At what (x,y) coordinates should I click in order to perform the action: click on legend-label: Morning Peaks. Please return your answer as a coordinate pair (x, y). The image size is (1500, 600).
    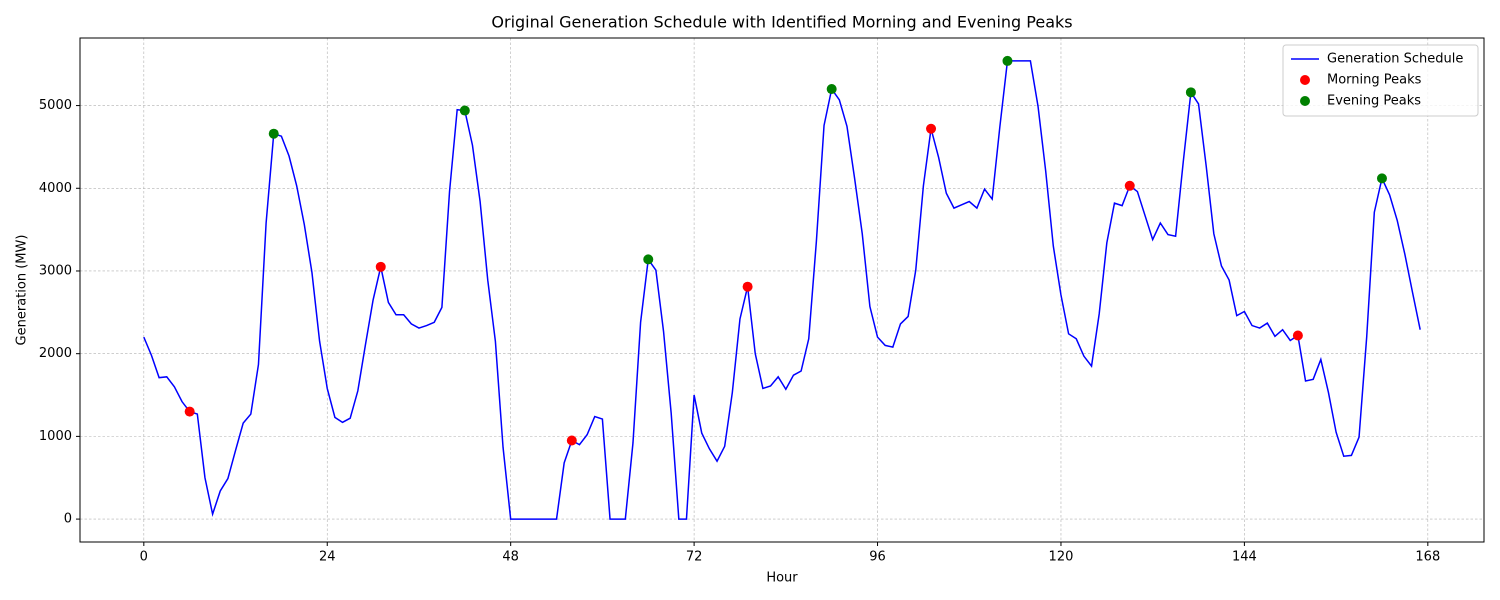
    Looking at the image, I should click on (1374, 80).